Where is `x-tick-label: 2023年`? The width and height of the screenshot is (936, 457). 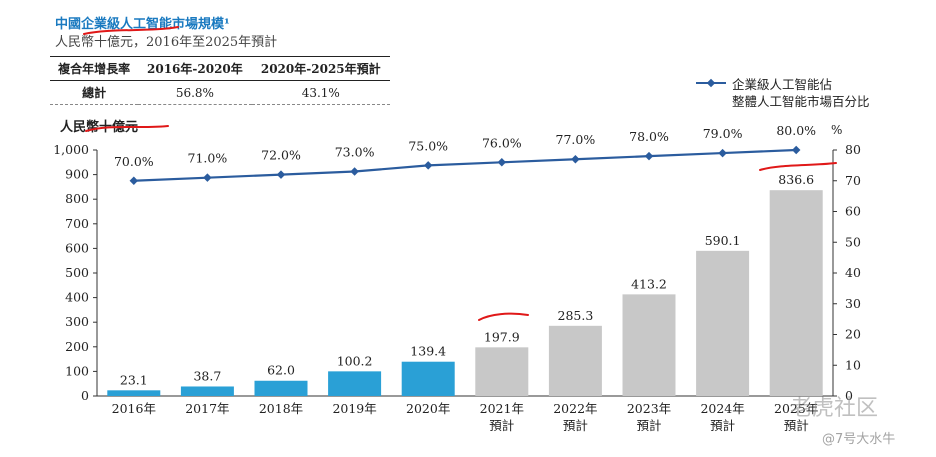
x-tick-label: 2023年 is located at coordinates (649, 408).